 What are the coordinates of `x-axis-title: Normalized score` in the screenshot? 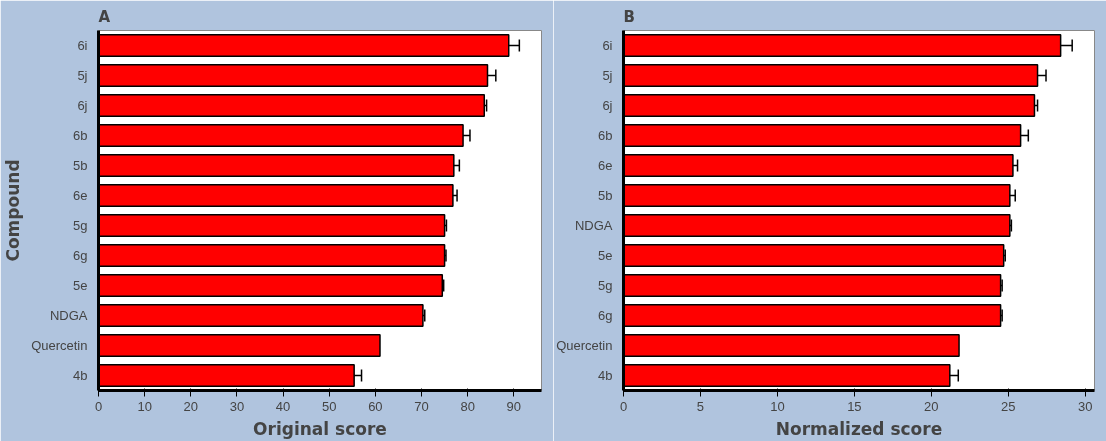 It's located at (859, 428).